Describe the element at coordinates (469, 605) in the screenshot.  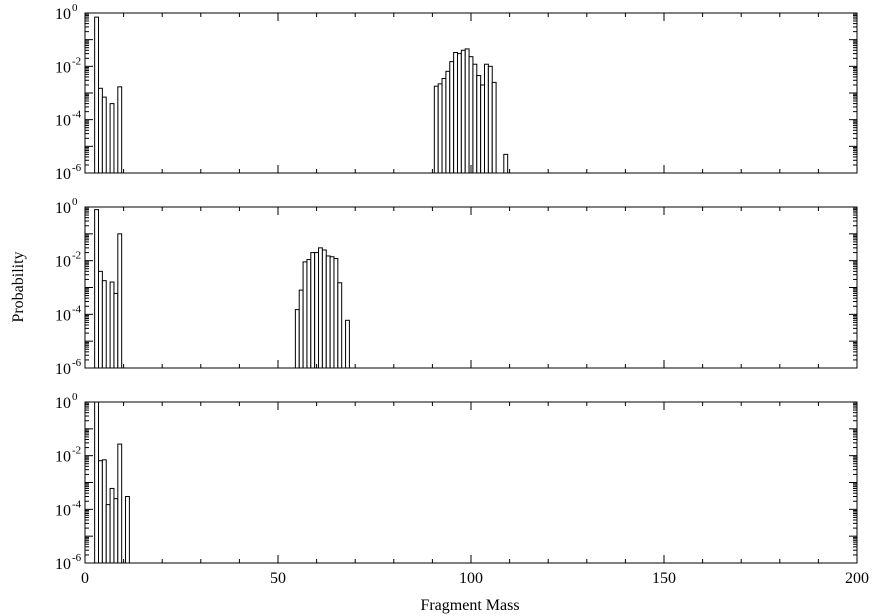
I see `x-axis-label: Fragment Mass` at that location.